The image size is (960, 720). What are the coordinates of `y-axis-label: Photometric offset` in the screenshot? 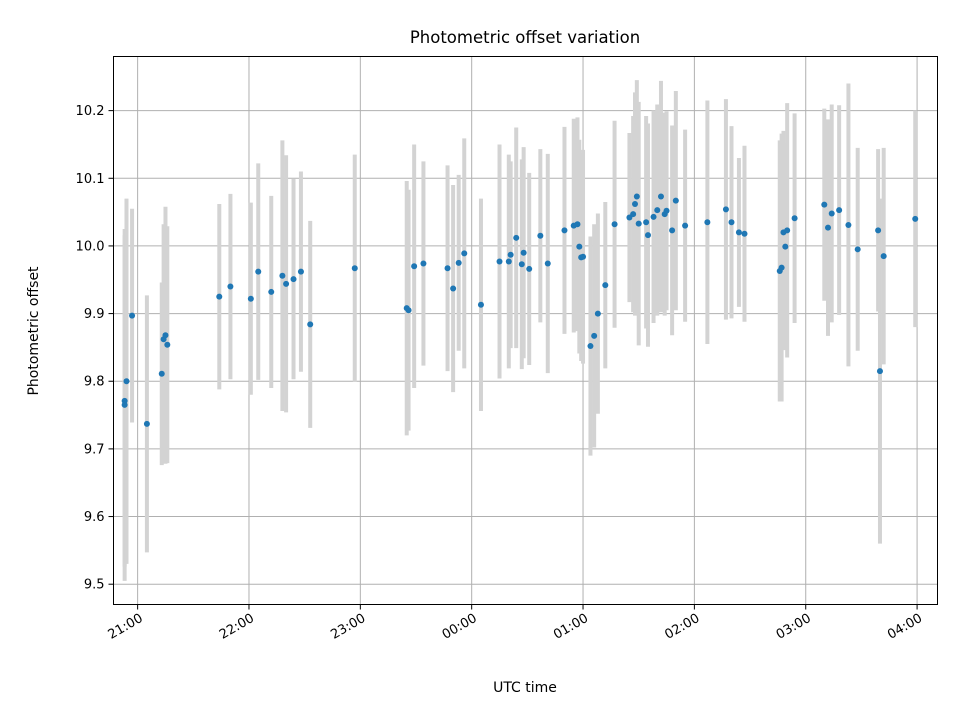 It's located at (34, 331).